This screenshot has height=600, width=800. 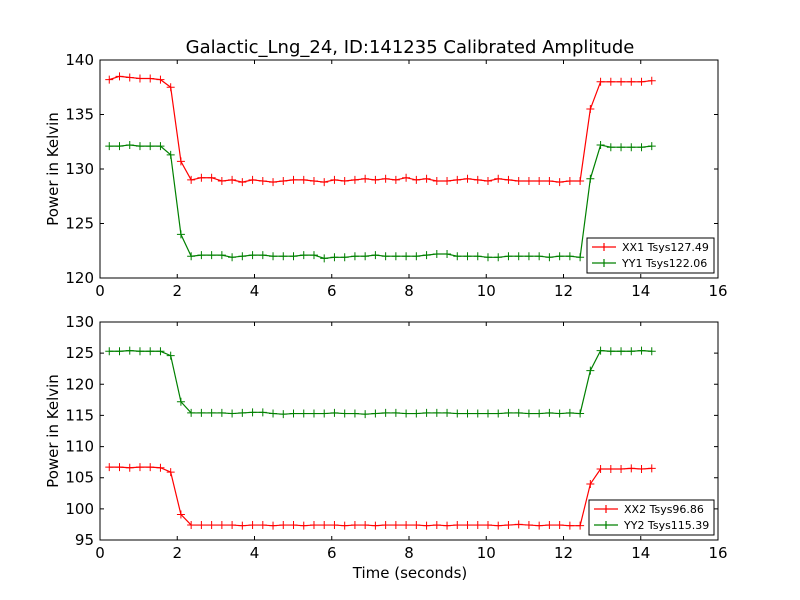 I want to click on x-axis-label: Time (seconds), so click(x=410, y=573).